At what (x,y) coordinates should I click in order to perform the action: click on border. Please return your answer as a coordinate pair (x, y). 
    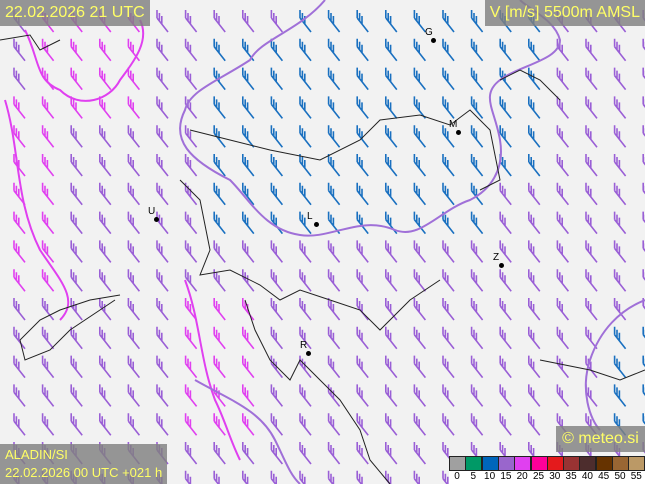
    Looking at the image, I should click on (310, 255).